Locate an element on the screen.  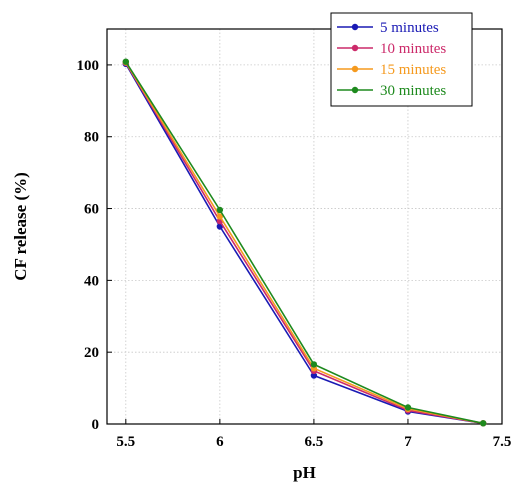
x-tick-label: 6 is located at coordinates (220, 442).